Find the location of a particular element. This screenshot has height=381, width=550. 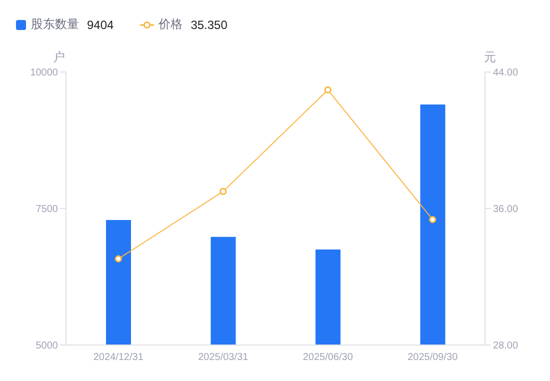

legend-label: 股东数量 is located at coordinates (55, 24).